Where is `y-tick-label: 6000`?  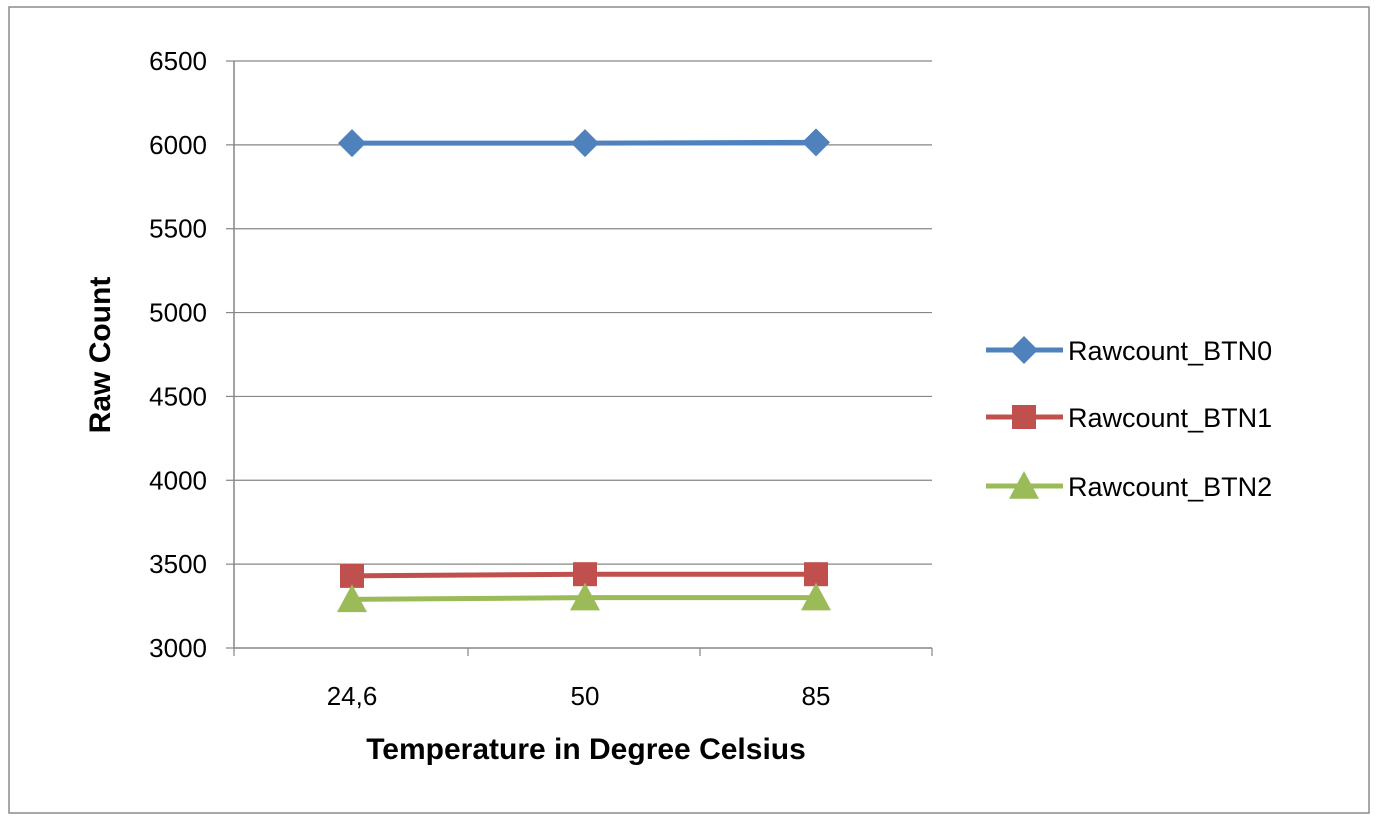 y-tick-label: 6000 is located at coordinates (178, 145).